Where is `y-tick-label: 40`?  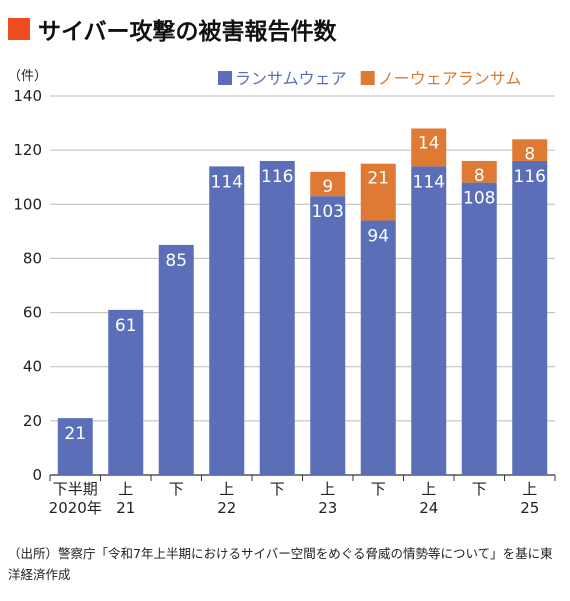 y-tick-label: 40 is located at coordinates (32, 367).